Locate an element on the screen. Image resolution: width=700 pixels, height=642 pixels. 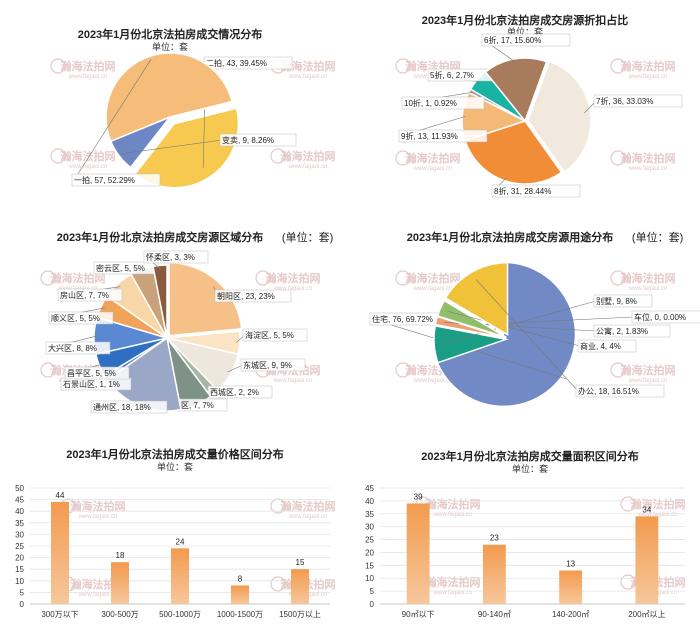
data-label: 办公, 18, 16.51% is located at coordinates (608, 391).